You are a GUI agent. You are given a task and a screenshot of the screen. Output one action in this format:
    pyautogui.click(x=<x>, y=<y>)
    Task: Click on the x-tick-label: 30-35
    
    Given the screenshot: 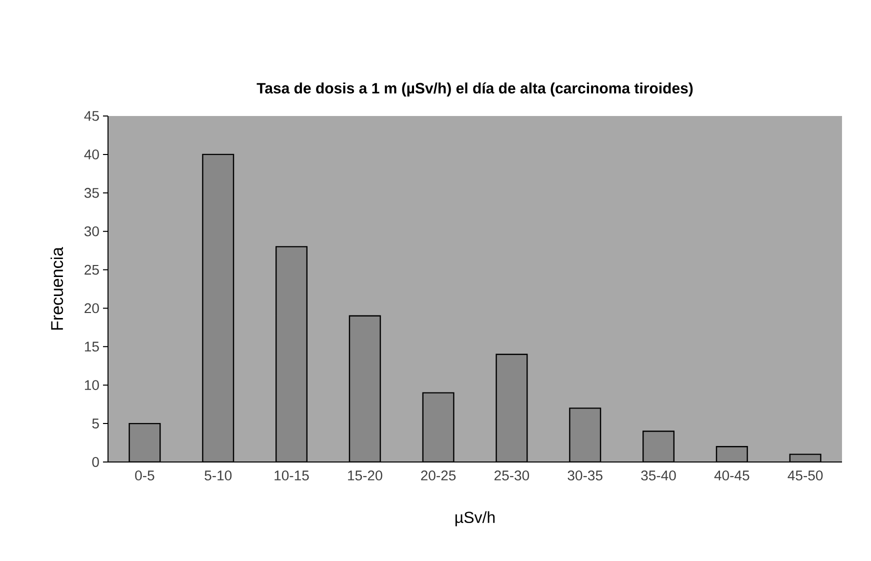 What is the action you would take?
    pyautogui.click(x=585, y=475)
    